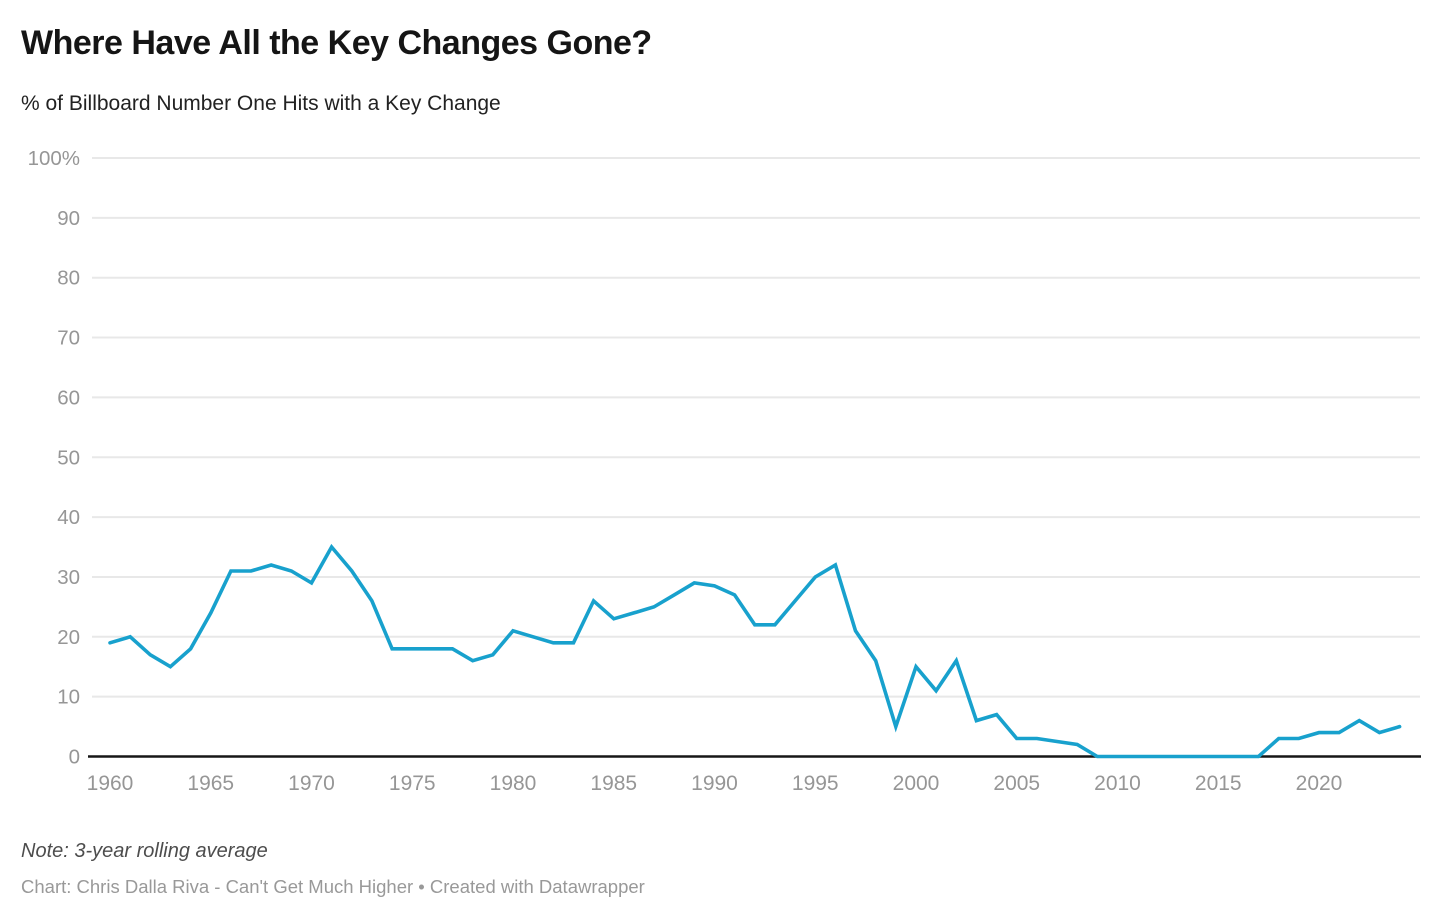  Describe the element at coordinates (144, 851) in the screenshot. I see `chart-note: Note: 3-year rolling average` at that location.